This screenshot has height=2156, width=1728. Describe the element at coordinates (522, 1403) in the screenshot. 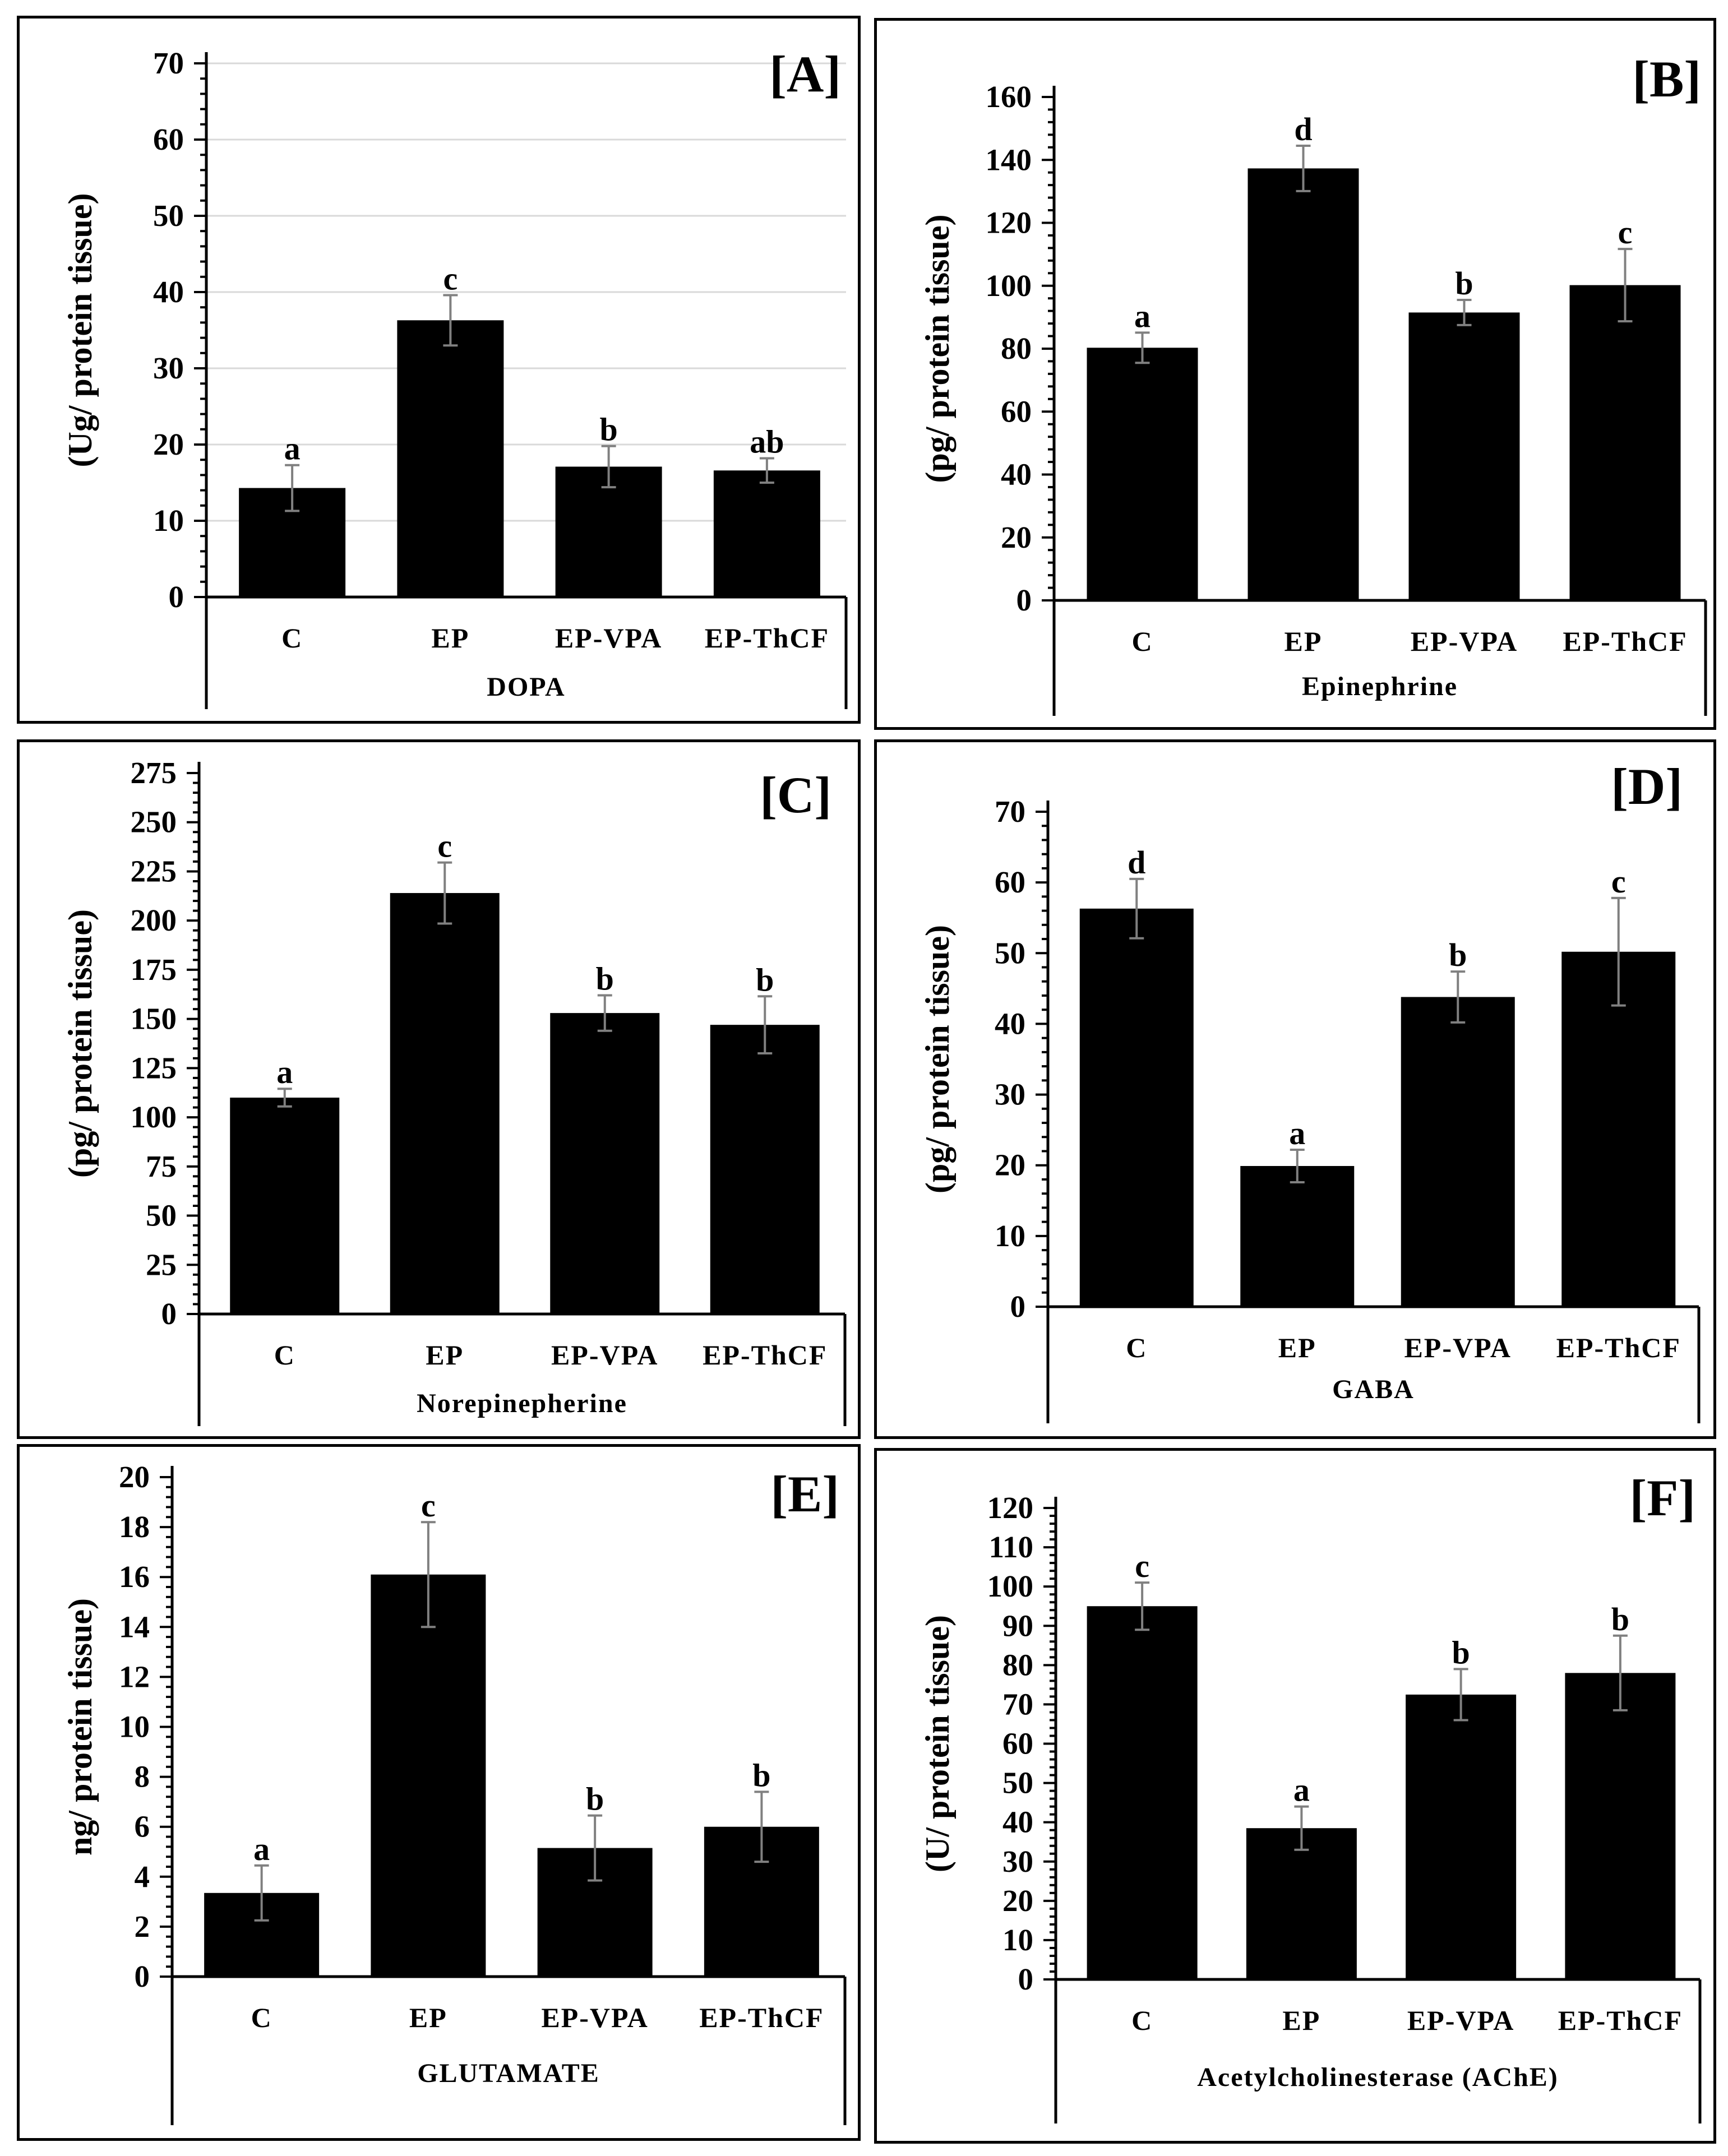

I see `x-axis-title: Norepinepherine` at that location.